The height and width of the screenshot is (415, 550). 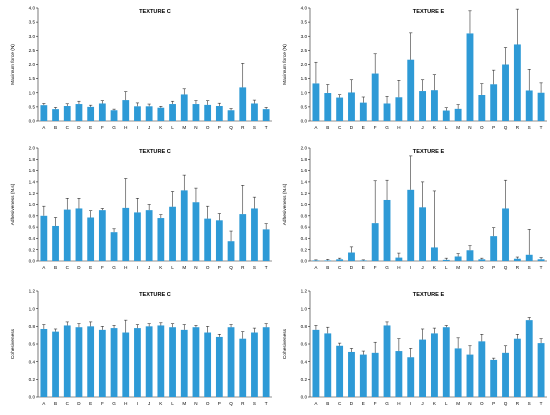 I want to click on bar-T, so click(x=541, y=370).